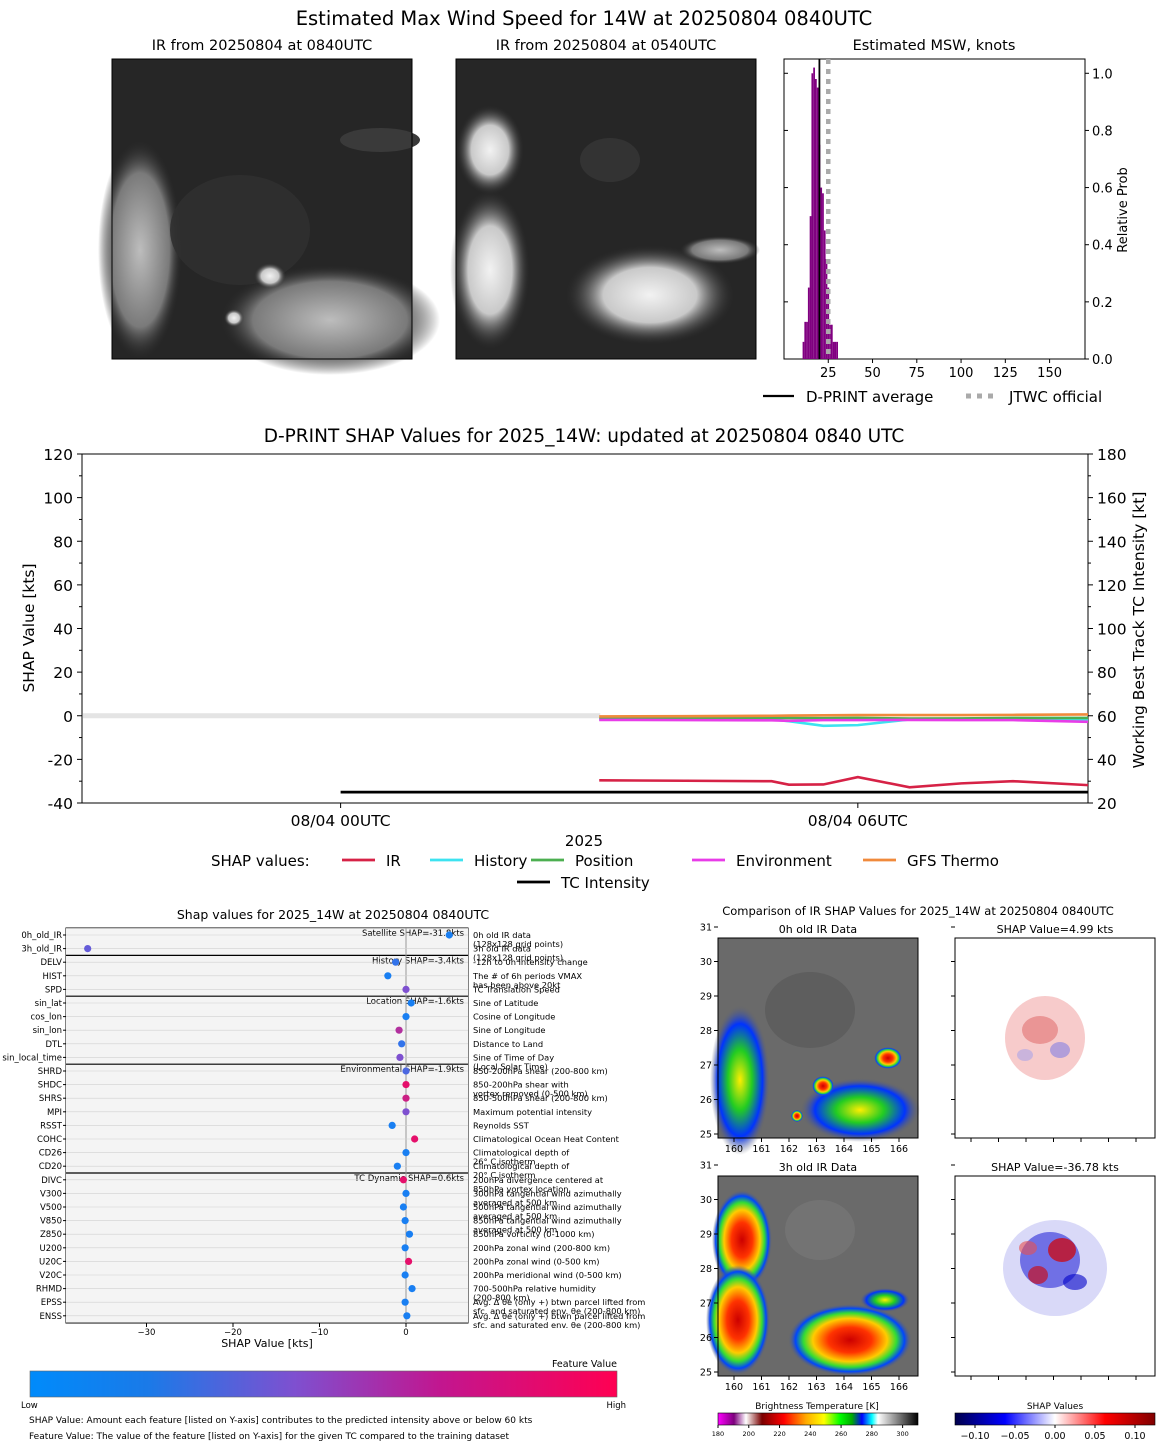 The image size is (1168, 1446). I want to click on legend-label: IR, so click(393, 861).